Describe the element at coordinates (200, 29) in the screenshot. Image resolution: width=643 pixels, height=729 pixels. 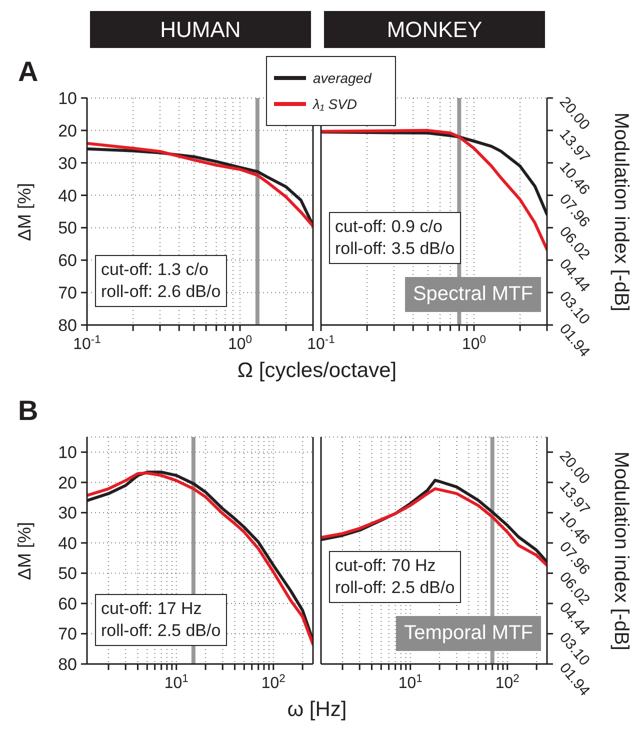
I see `chart-title: HUMAN` at that location.